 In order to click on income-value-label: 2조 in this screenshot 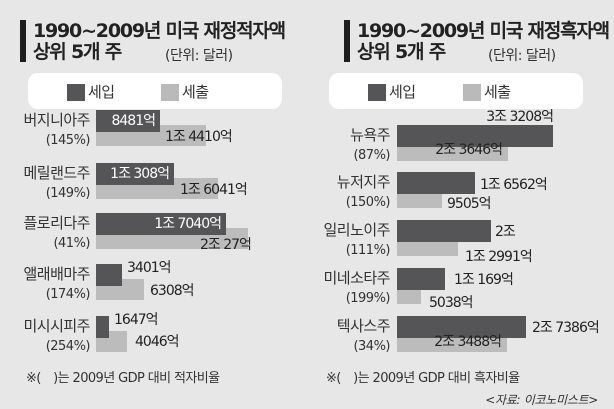, I will do `click(505, 232)`.